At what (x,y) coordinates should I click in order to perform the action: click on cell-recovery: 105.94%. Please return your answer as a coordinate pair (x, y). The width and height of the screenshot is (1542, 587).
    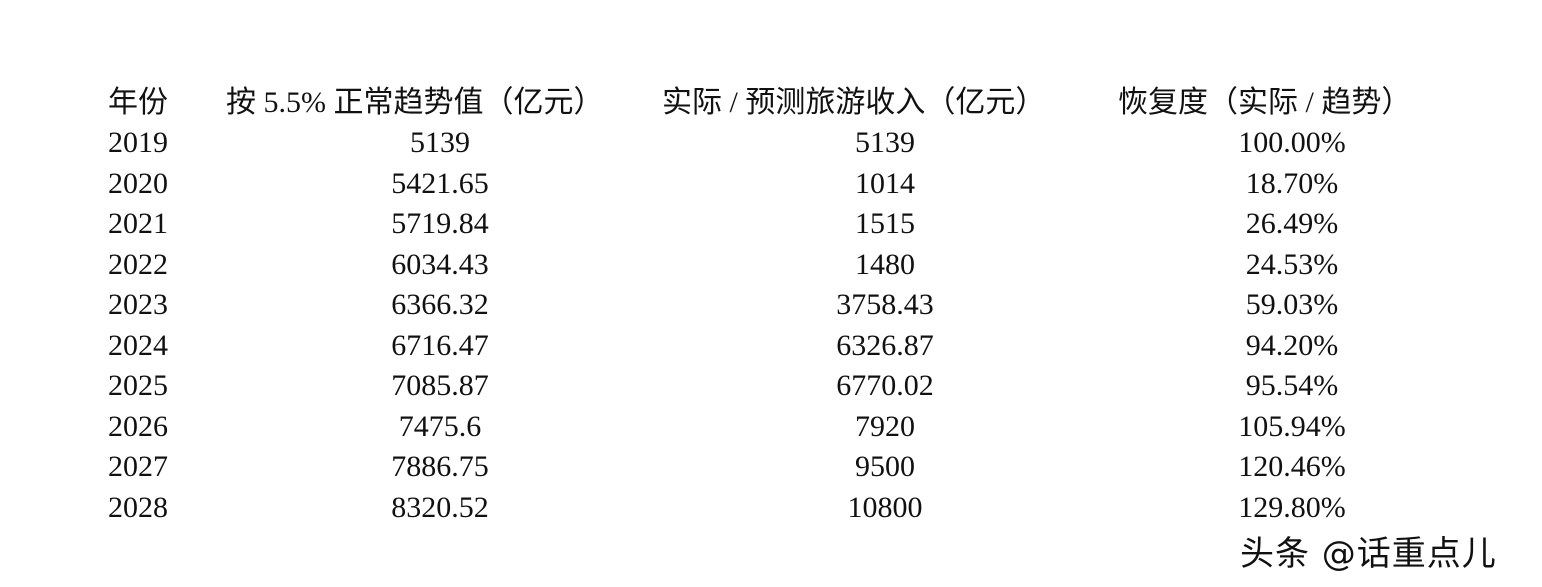
    Looking at the image, I should click on (1292, 426).